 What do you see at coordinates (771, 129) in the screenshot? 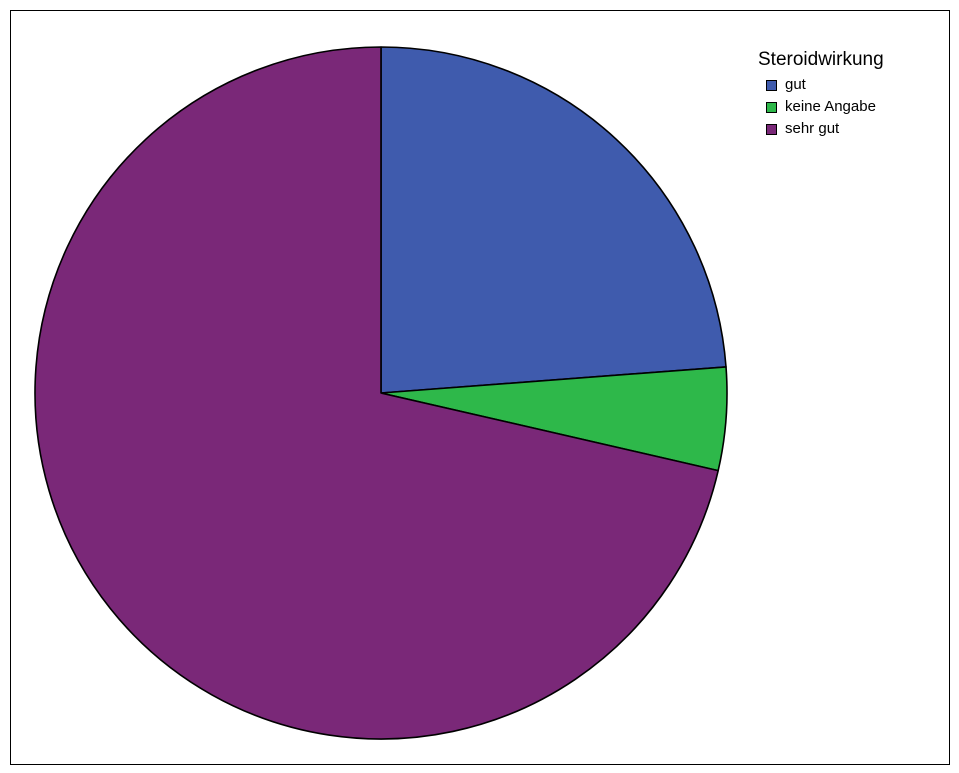
I see `legend-swatch-sehr-gut` at bounding box center [771, 129].